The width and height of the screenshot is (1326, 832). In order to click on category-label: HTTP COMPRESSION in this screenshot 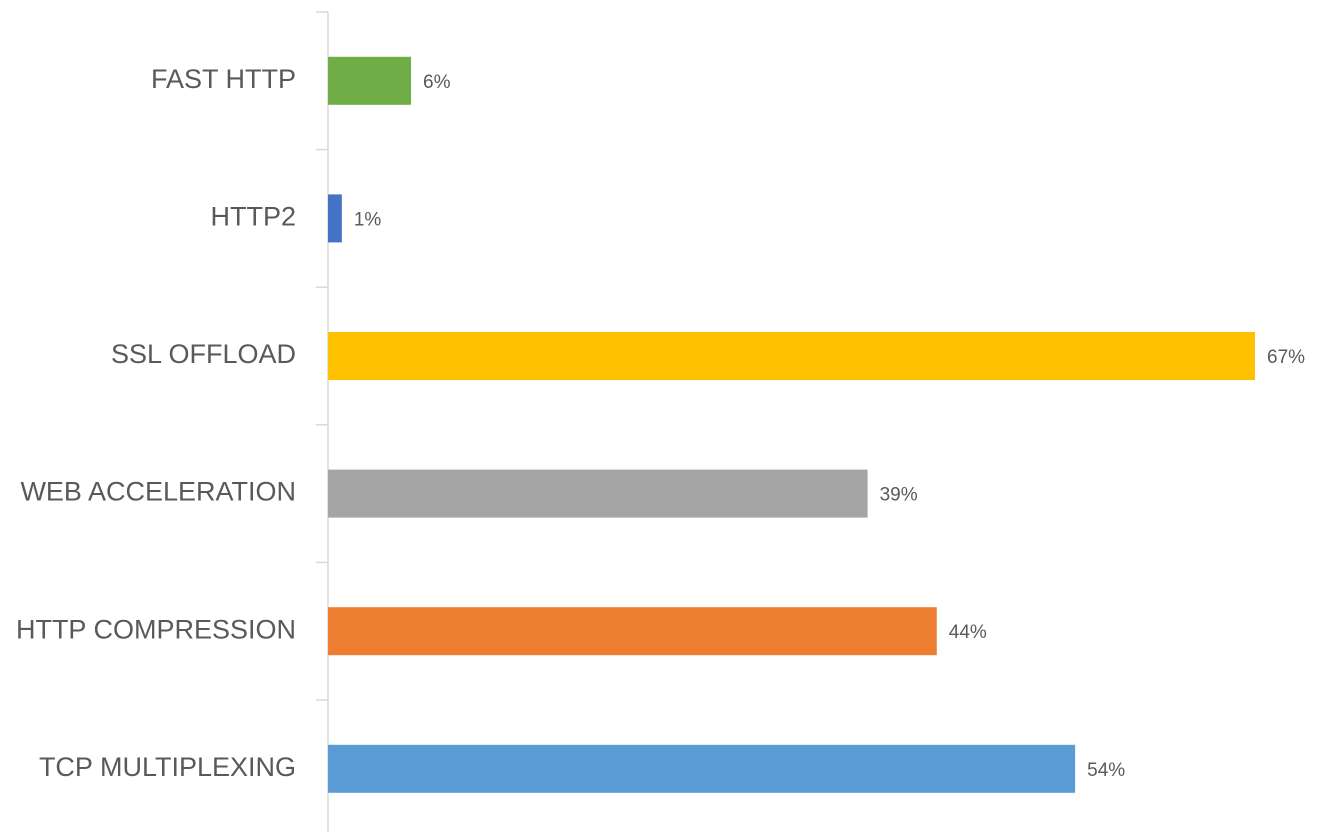, I will do `click(156, 629)`.